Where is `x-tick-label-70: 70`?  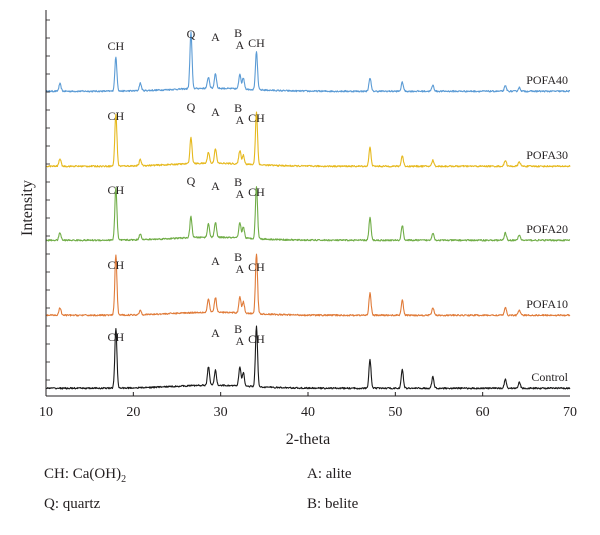 x-tick-label-70: 70 is located at coordinates (570, 412).